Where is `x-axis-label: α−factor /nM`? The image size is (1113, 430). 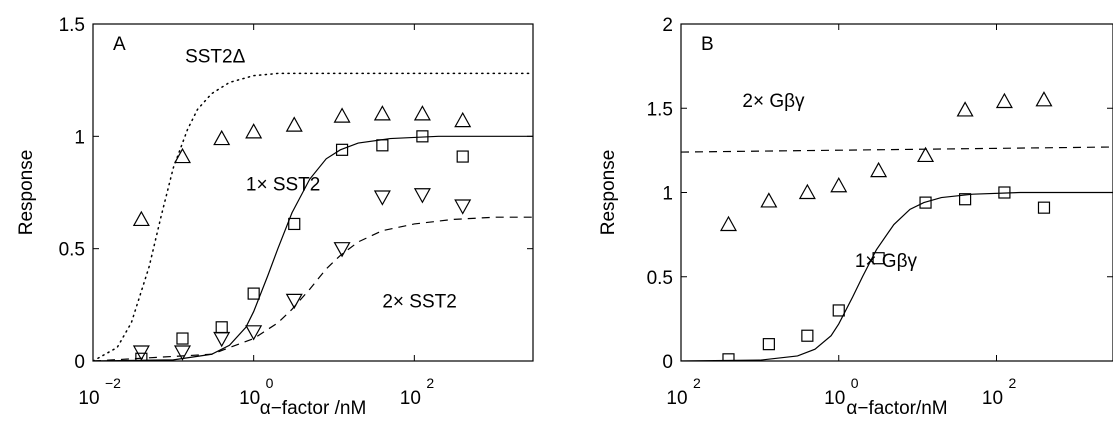
x-axis-label: α−factor /nM is located at coordinates (313, 408).